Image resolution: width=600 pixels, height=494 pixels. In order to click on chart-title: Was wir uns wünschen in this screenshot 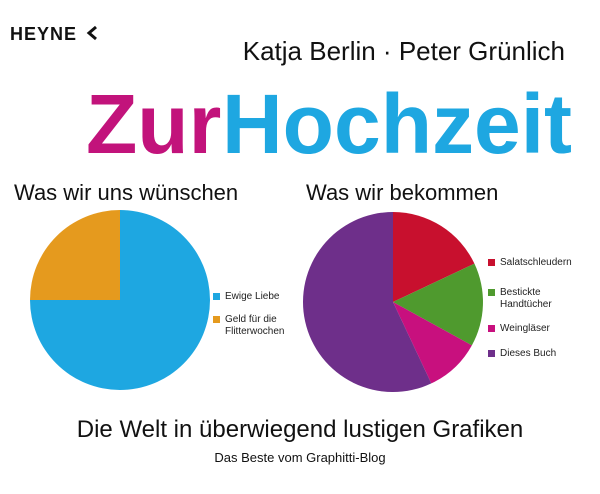, I will do `click(126, 192)`.